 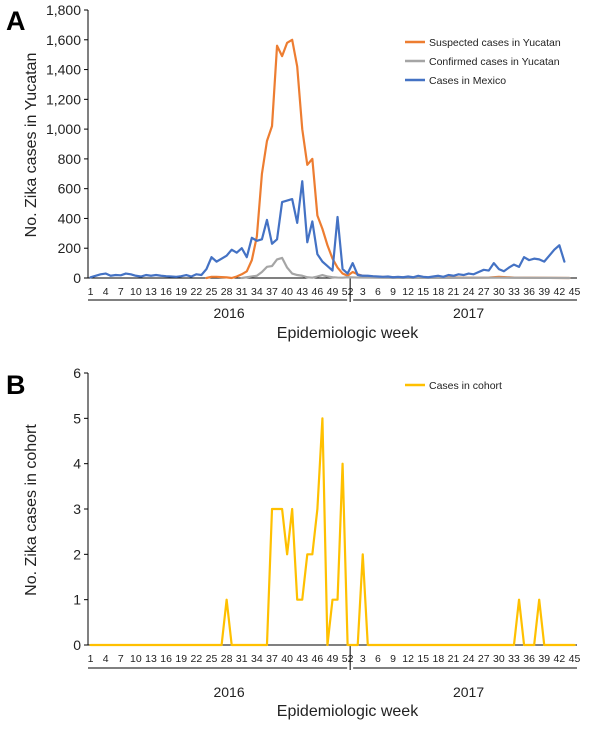 What do you see at coordinates (405, 268) in the screenshot?
I see `series-line-confirmed-cases-in-yucatan` at bounding box center [405, 268].